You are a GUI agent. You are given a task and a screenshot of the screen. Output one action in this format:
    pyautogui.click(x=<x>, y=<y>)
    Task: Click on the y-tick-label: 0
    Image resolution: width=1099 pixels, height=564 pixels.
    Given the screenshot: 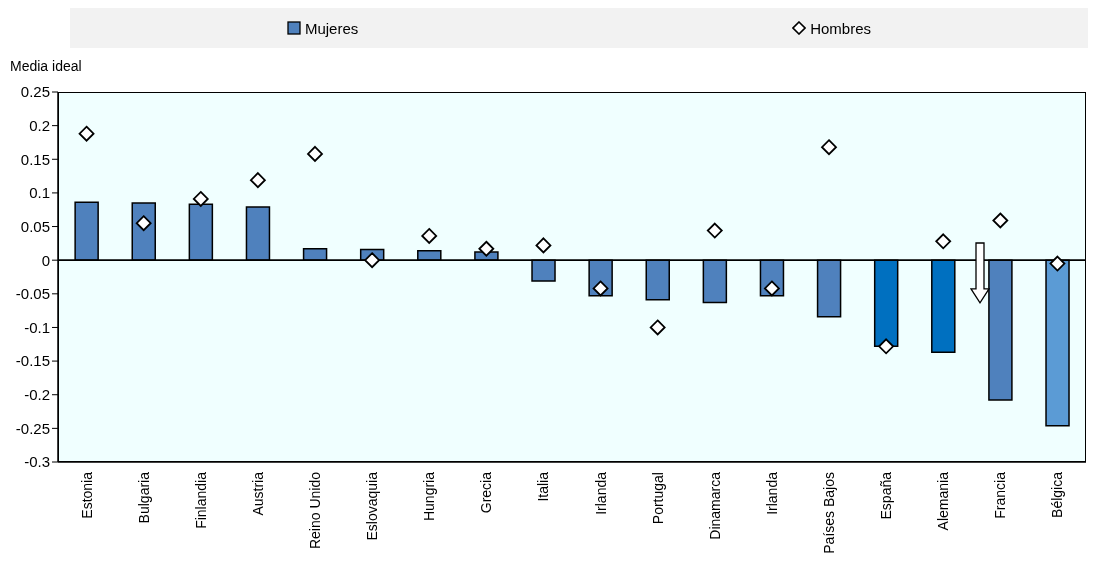 What is the action you would take?
    pyautogui.click(x=45, y=260)
    